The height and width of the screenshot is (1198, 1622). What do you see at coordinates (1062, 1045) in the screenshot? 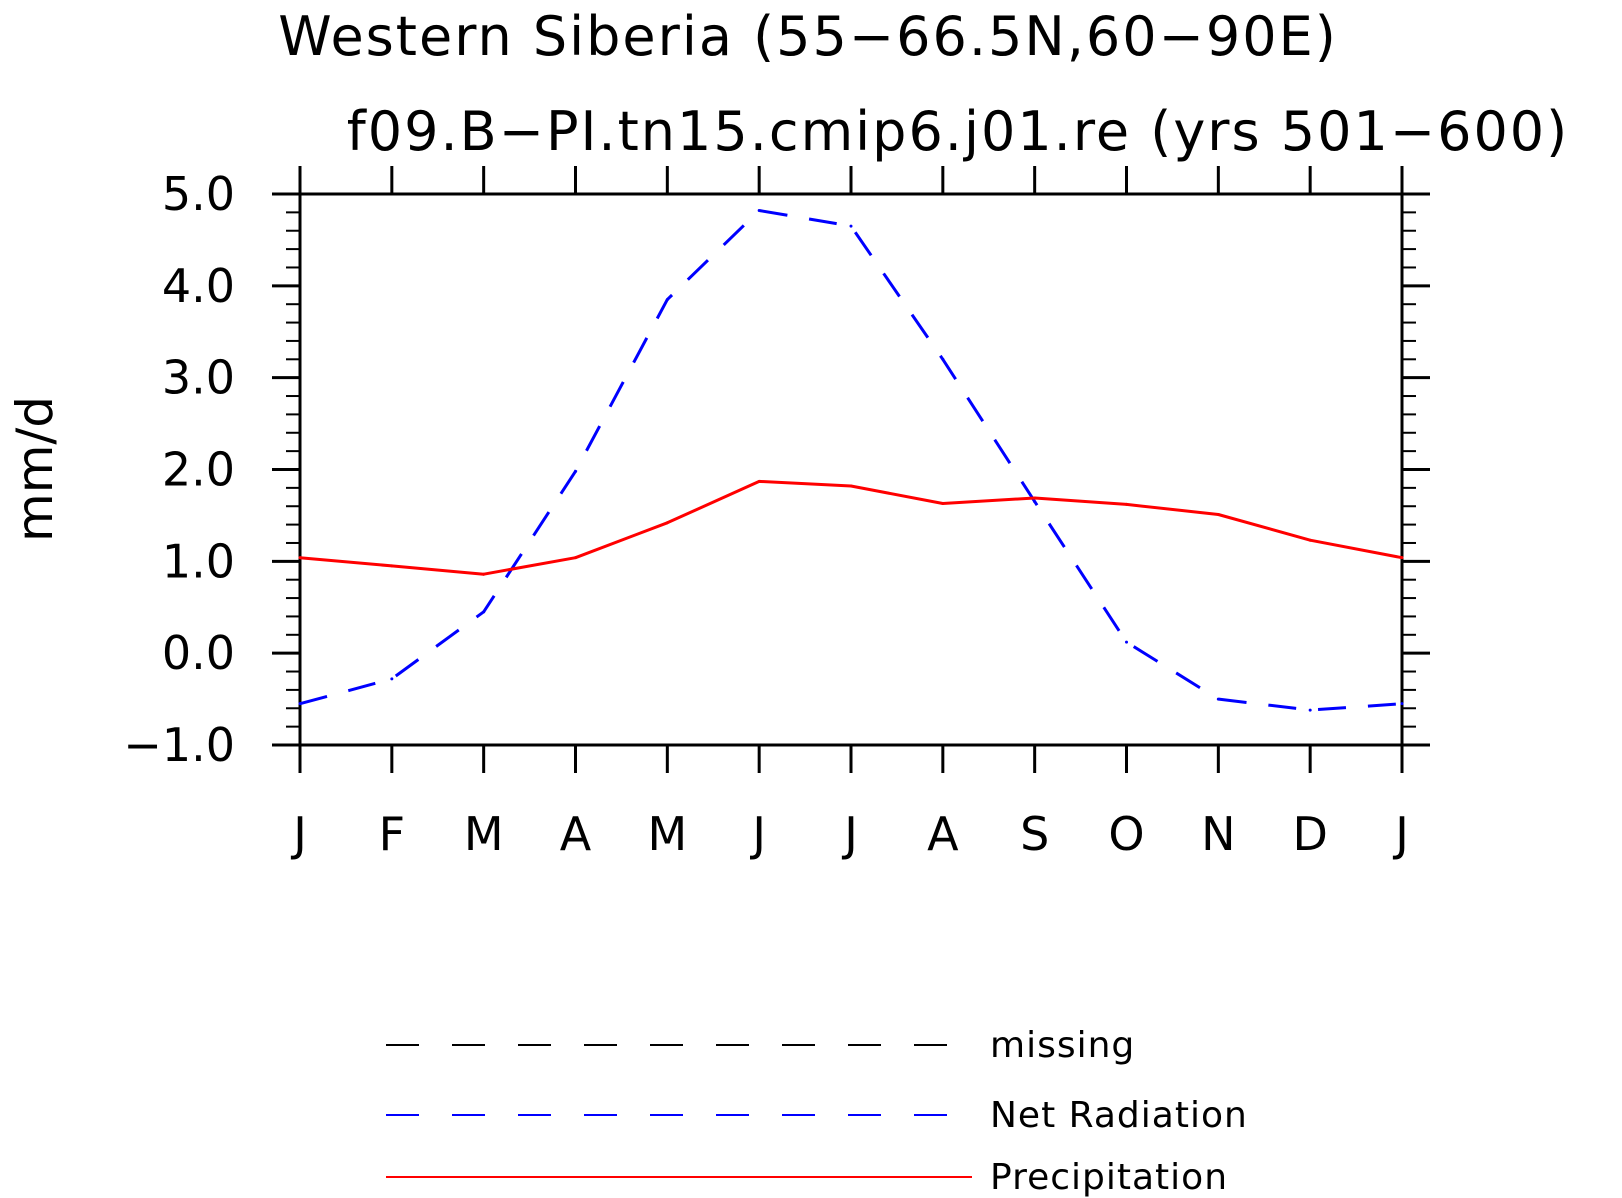
I see `legend-label: missing` at bounding box center [1062, 1045].